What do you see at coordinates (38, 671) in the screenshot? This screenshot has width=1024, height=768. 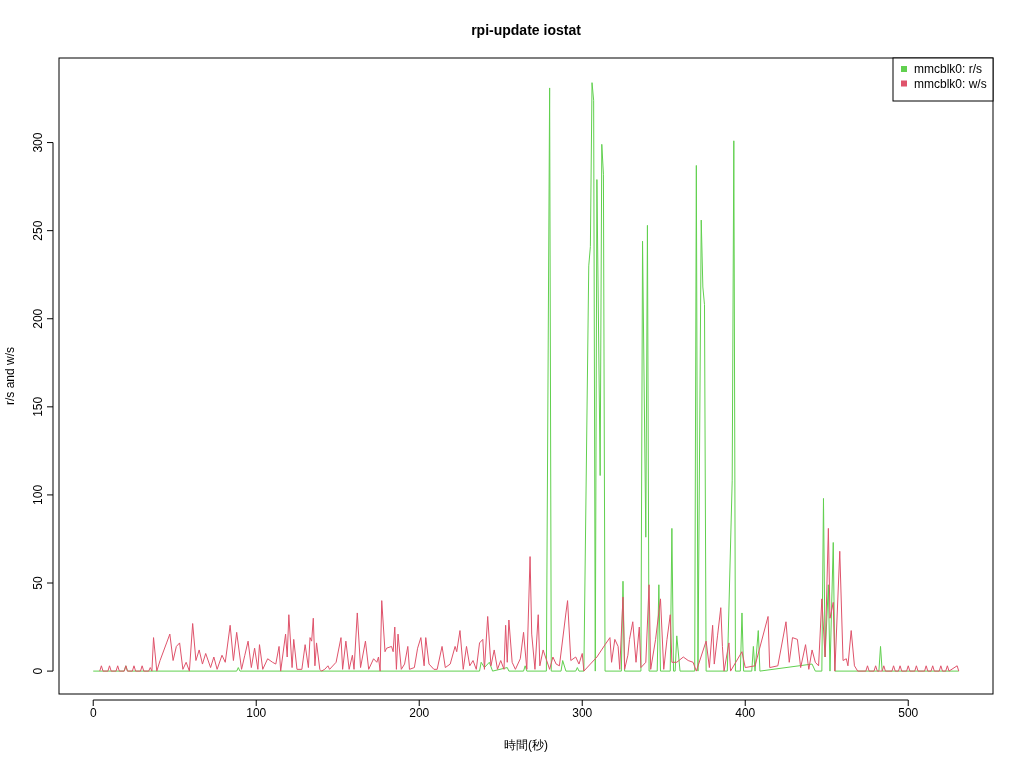 I see `y-tick-label: 0` at bounding box center [38, 671].